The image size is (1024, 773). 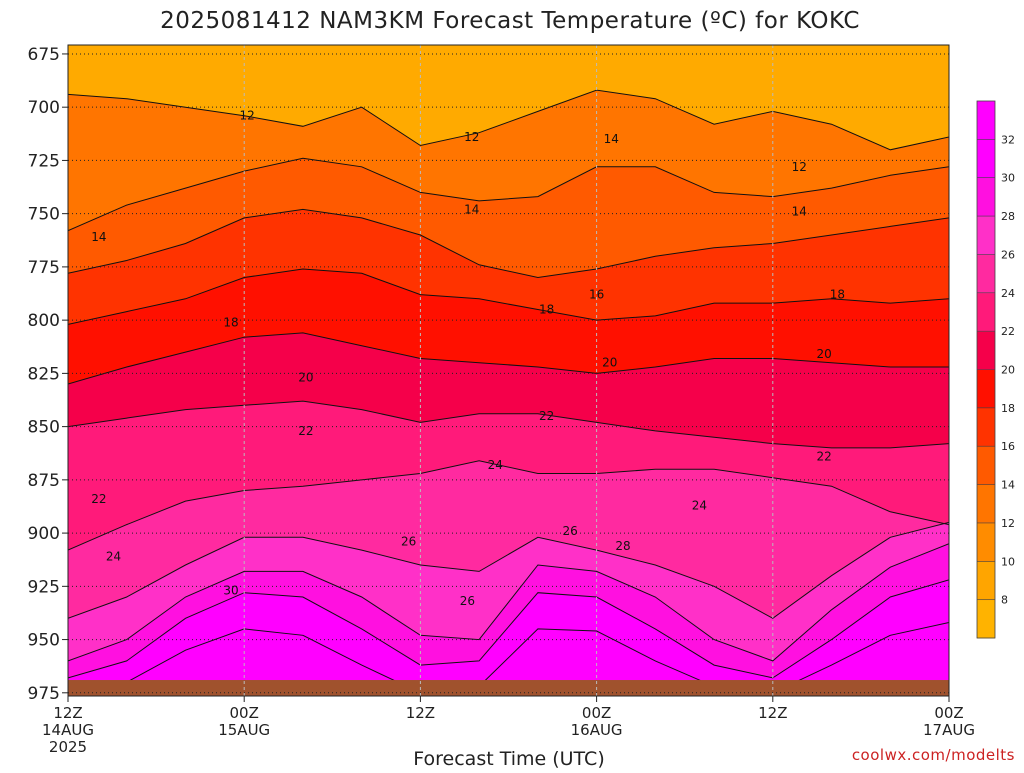 What do you see at coordinates (44, 374) in the screenshot?
I see `y-tick-label: 825` at bounding box center [44, 374].